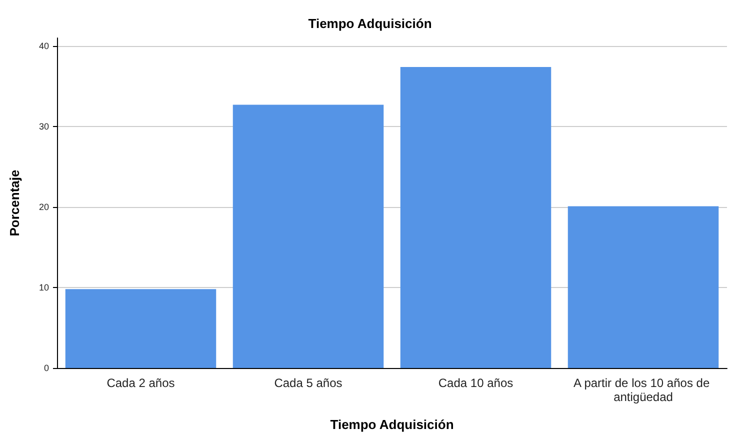 This screenshot has height=436, width=740. Describe the element at coordinates (140, 383) in the screenshot. I see `x-tick-label: Cada 2 años` at that location.